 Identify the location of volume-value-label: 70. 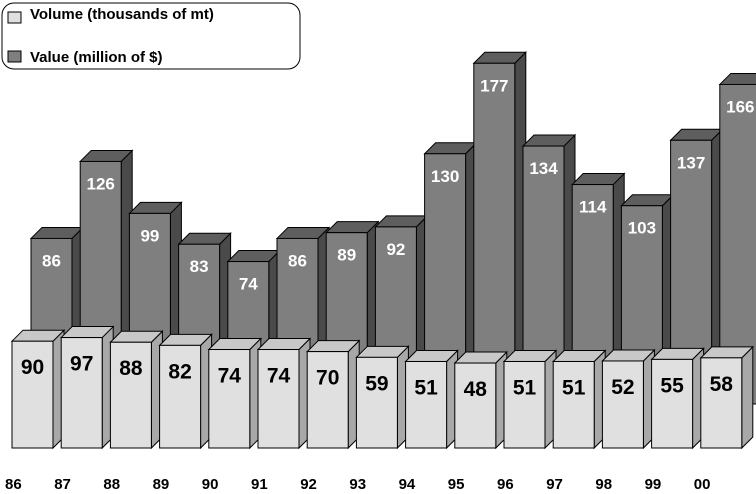
(327, 378).